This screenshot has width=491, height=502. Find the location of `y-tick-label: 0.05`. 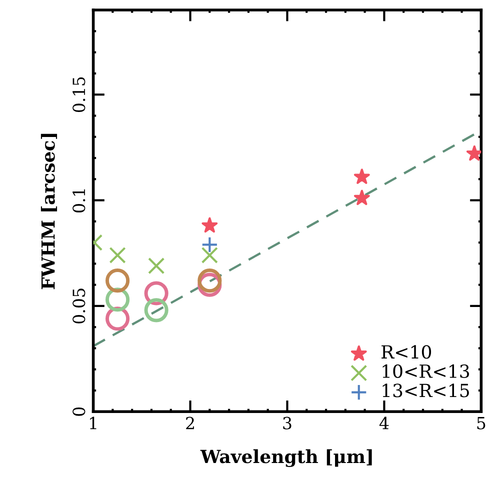

y-tick-label: 0.05 is located at coordinates (79, 306).